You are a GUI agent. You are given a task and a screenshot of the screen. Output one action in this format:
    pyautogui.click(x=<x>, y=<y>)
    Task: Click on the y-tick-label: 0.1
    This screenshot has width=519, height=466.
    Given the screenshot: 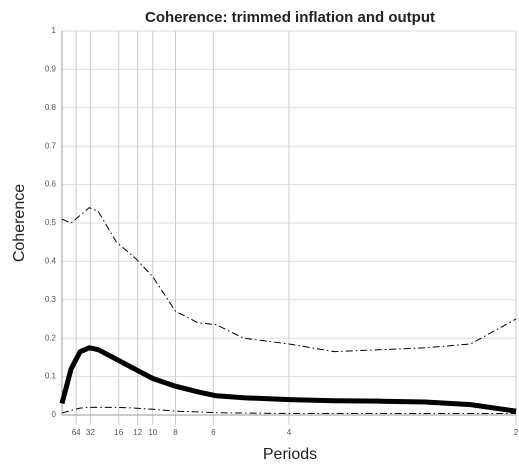 What is the action you would take?
    pyautogui.click(x=51, y=376)
    